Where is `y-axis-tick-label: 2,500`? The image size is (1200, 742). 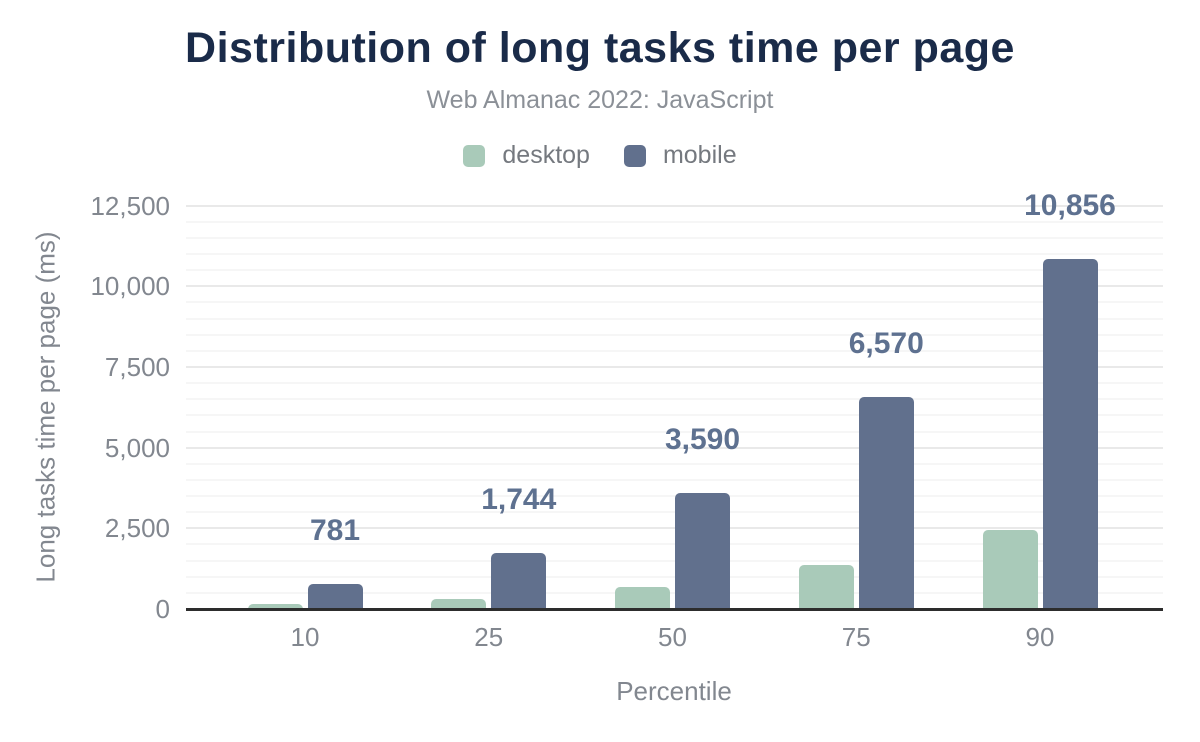 y-axis-tick-label: 2,500 is located at coordinates (137, 528).